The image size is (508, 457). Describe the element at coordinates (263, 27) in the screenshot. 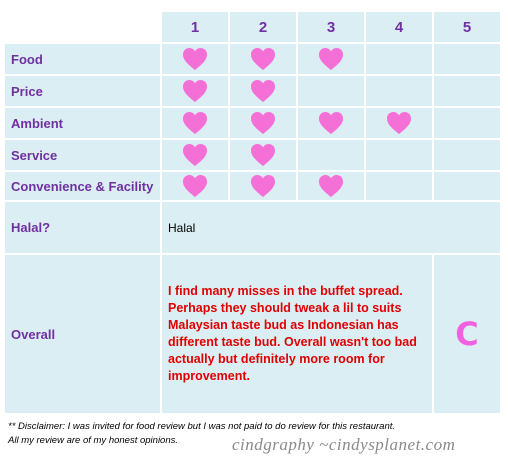

I see `column-header: 2` at that location.